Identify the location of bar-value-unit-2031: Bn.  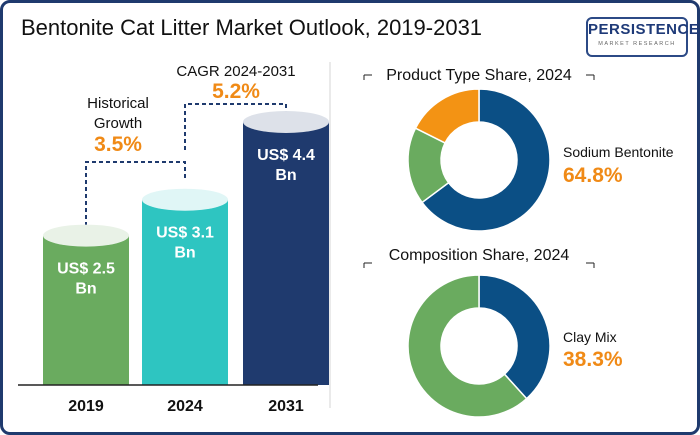
(285, 175).